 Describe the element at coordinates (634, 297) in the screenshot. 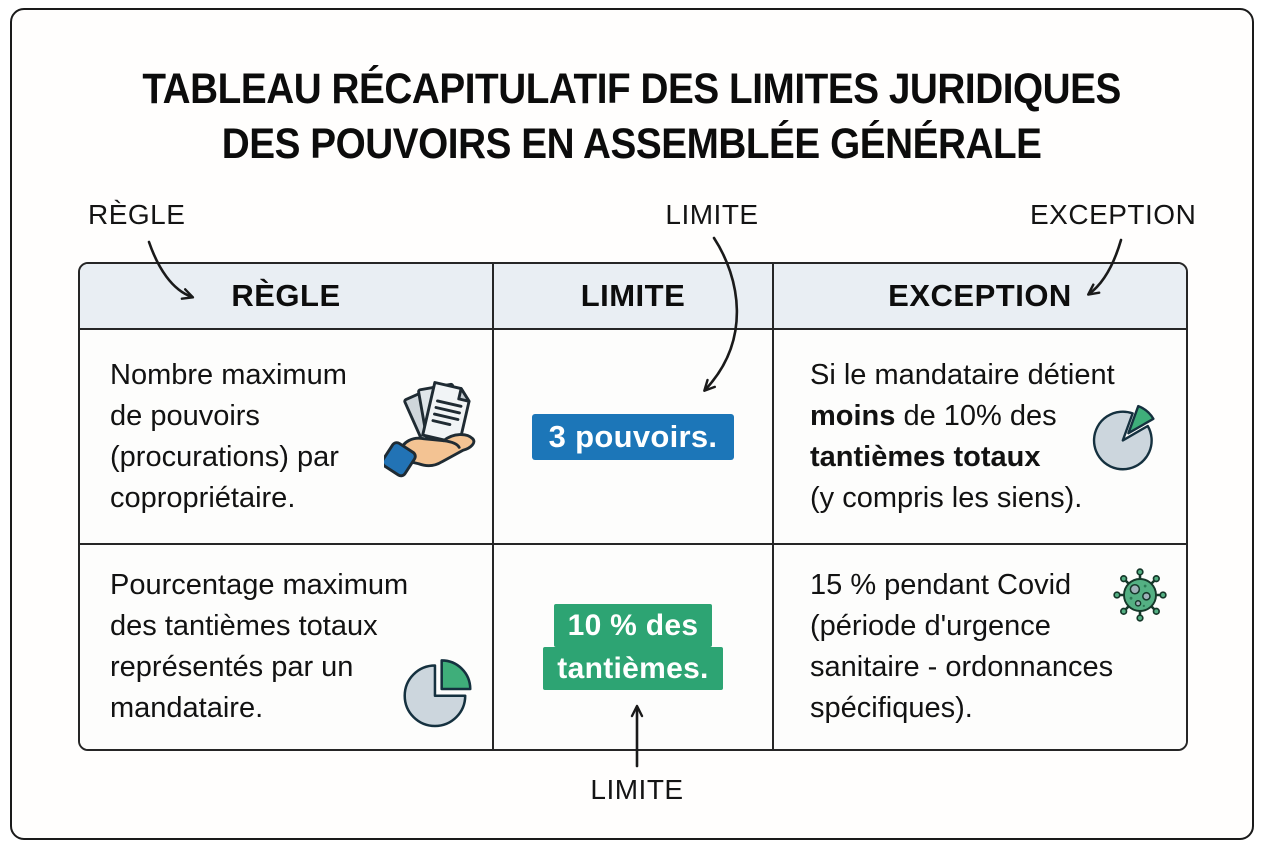

I see `header-cell-limite: LIMITE` at that location.